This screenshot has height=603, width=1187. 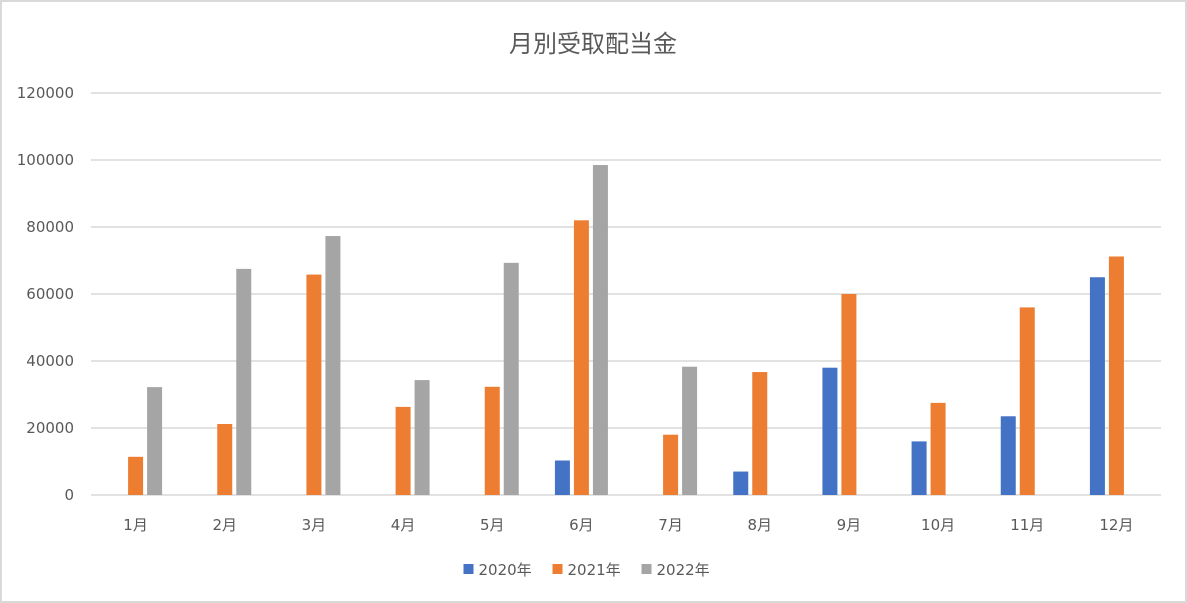 What do you see at coordinates (600, 330) in the screenshot?
I see `bar-2022年-6月` at bounding box center [600, 330].